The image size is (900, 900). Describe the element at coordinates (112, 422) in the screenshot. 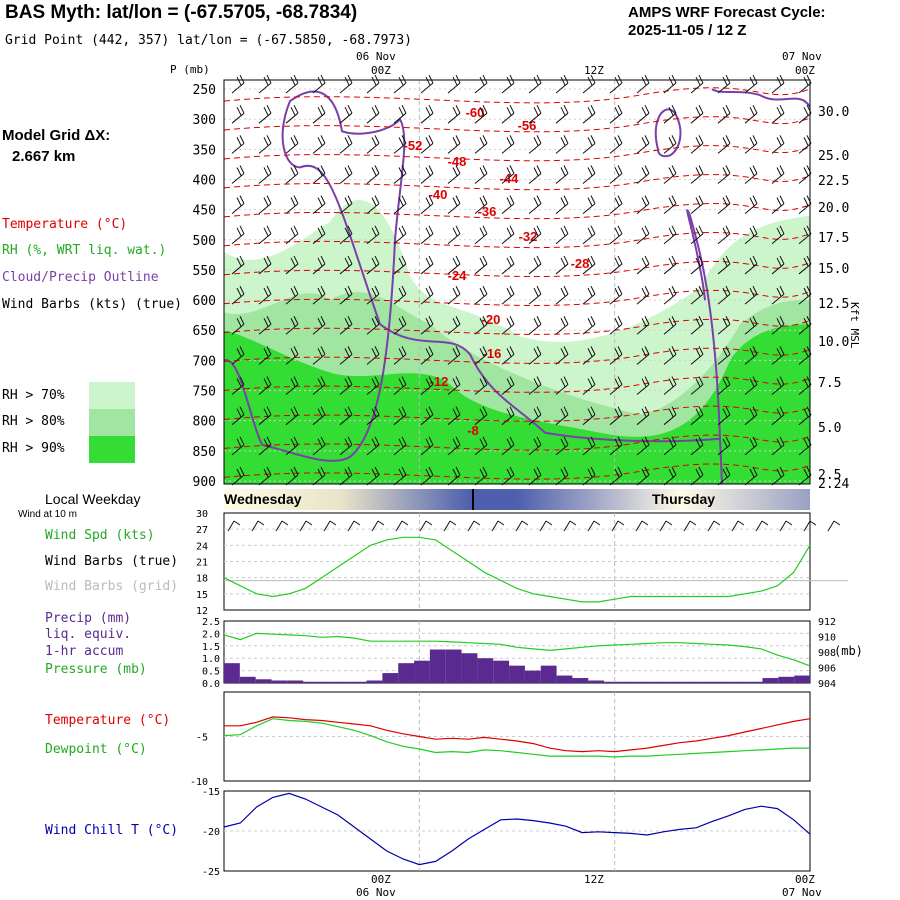

I see `rh-80-swatch` at that location.